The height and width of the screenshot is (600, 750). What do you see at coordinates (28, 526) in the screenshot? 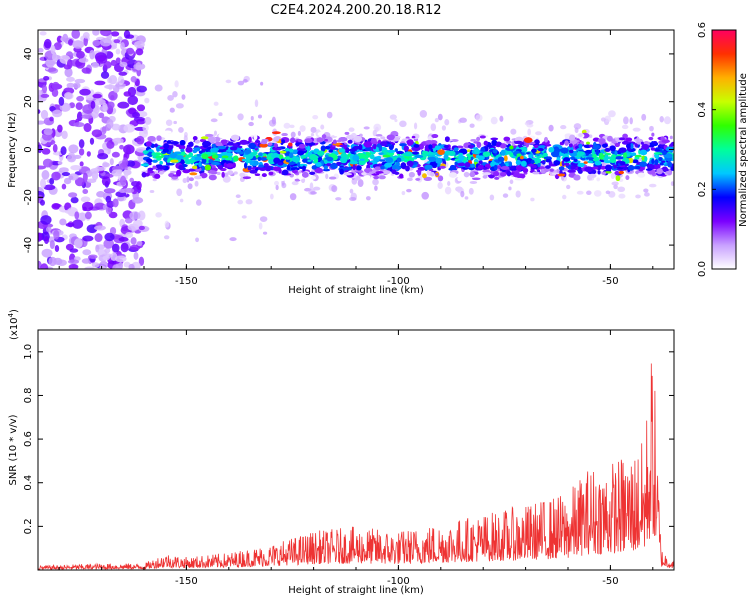
I see `y-tick-label: 0.2` at bounding box center [28, 526].